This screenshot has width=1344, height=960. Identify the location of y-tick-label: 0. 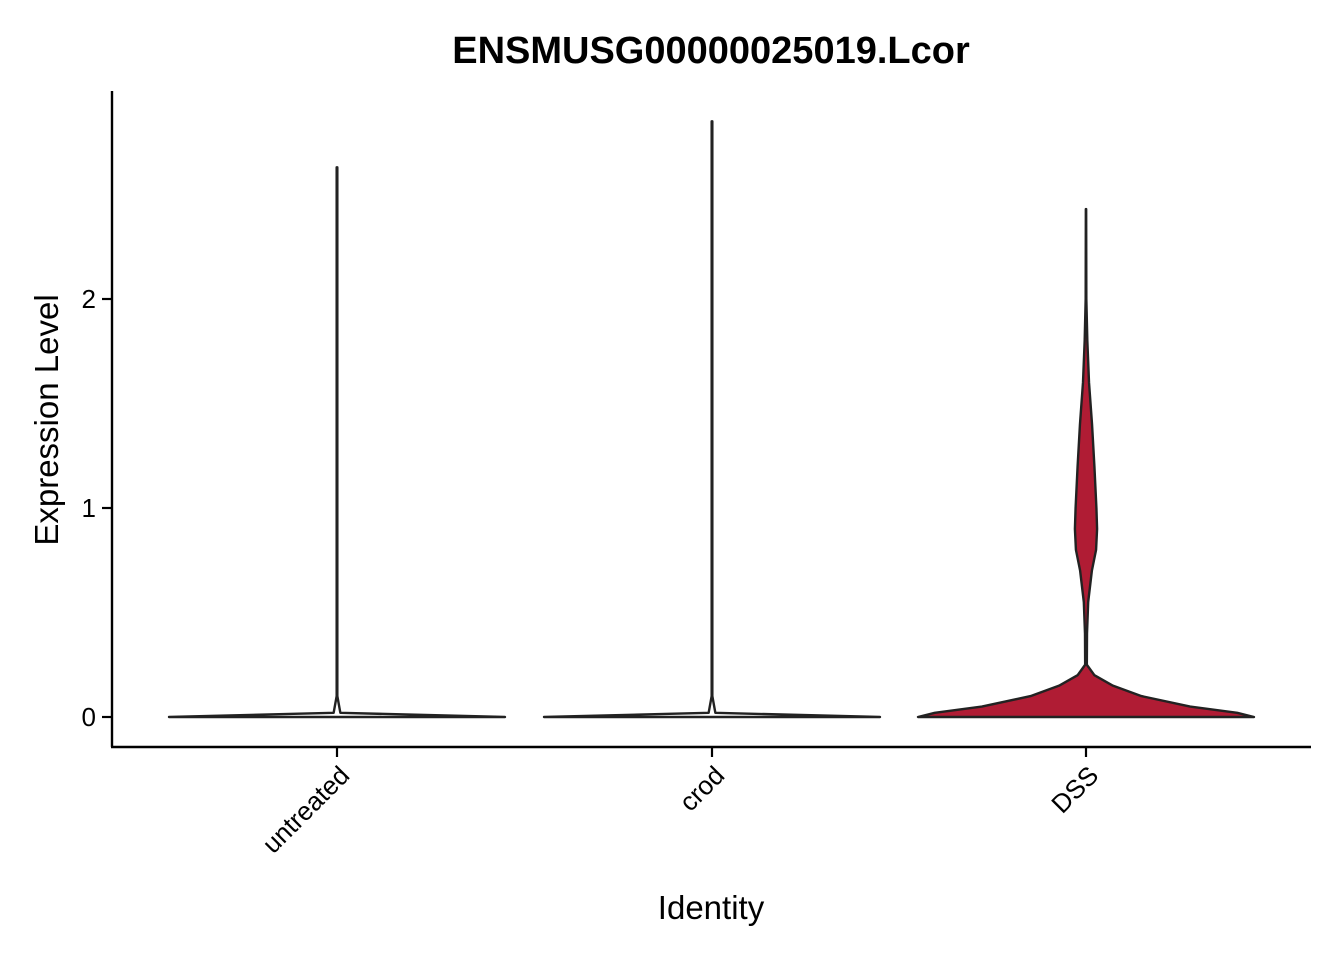
(89, 717).